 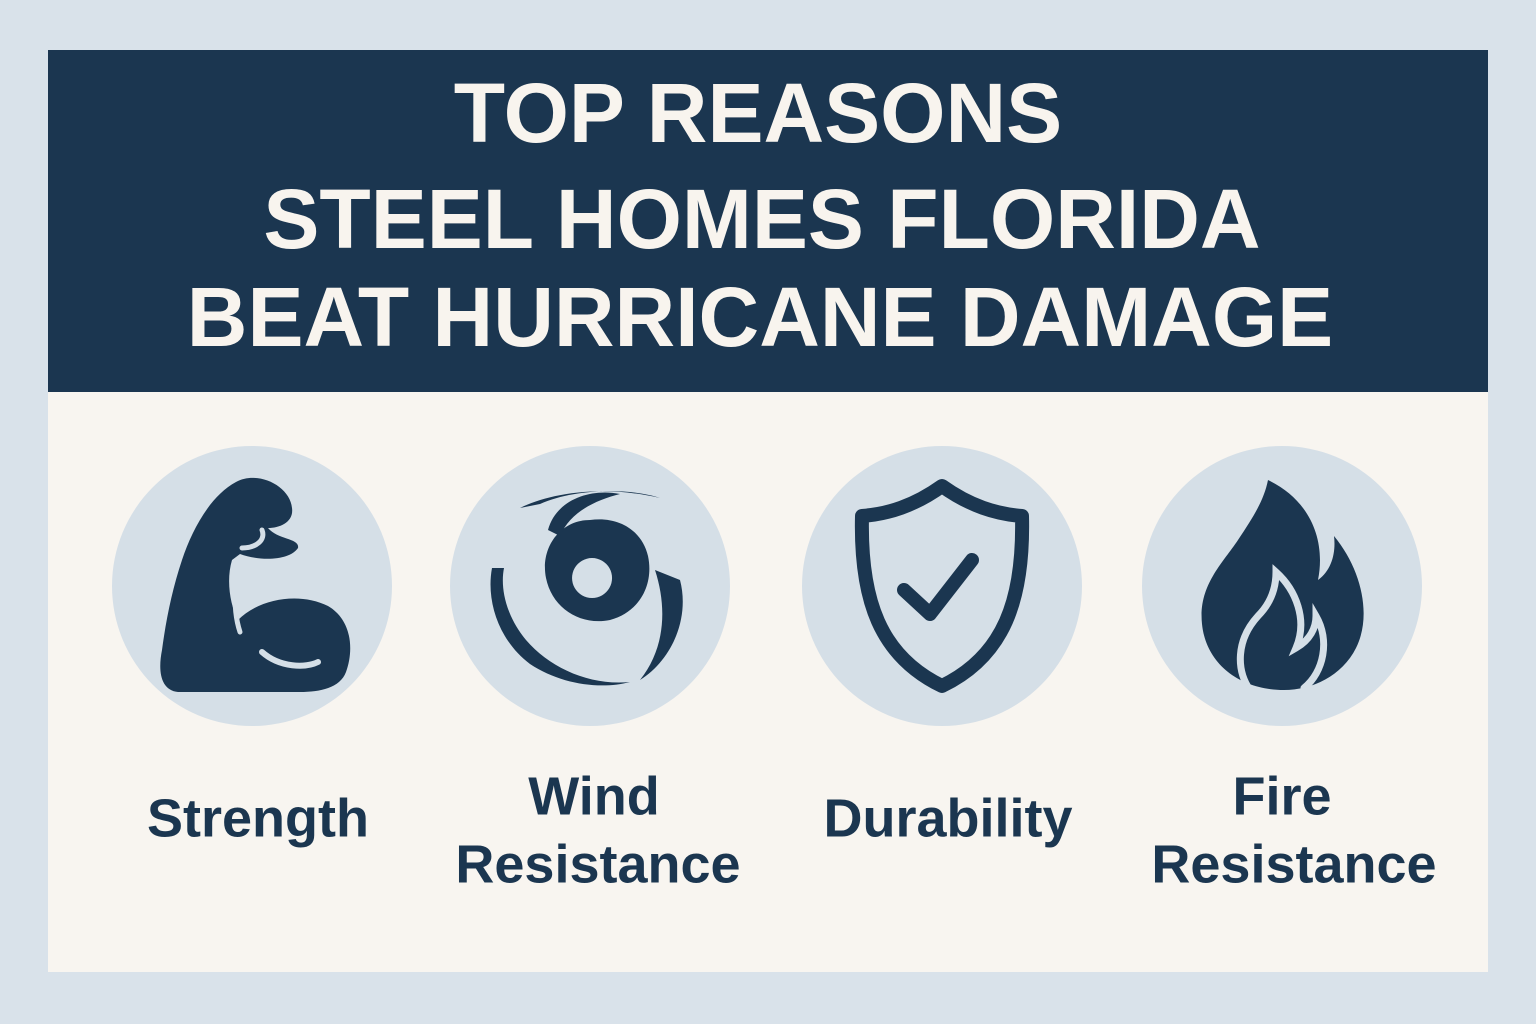 I want to click on wind-icon, so click(x=586, y=588).